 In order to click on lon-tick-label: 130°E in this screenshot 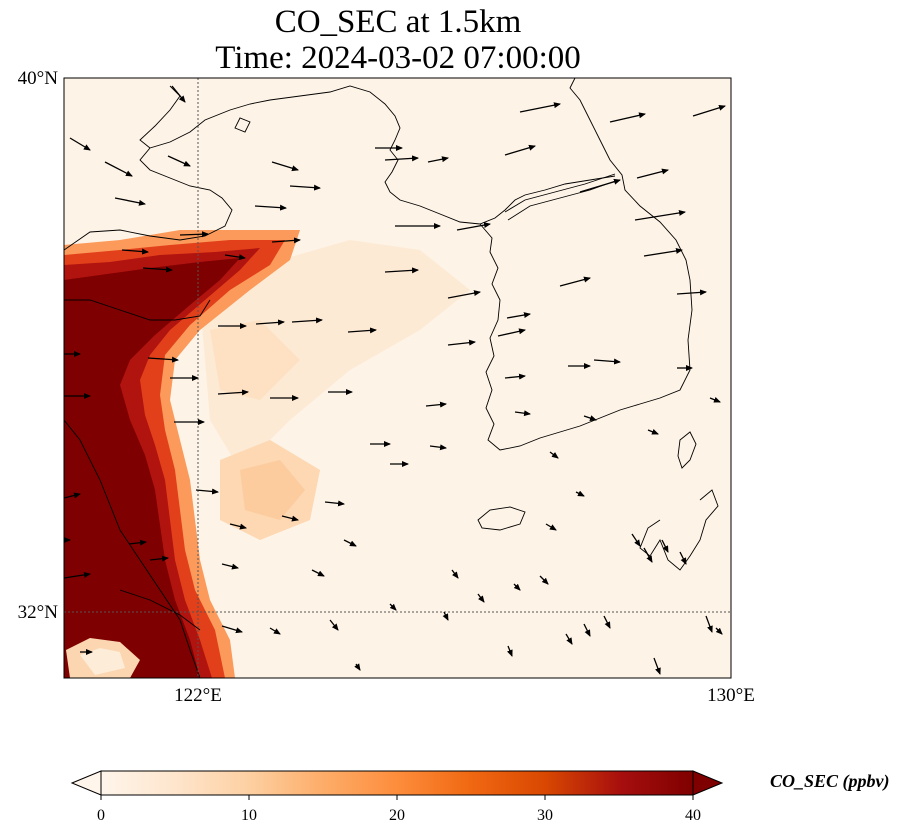, I will do `click(731, 695)`.